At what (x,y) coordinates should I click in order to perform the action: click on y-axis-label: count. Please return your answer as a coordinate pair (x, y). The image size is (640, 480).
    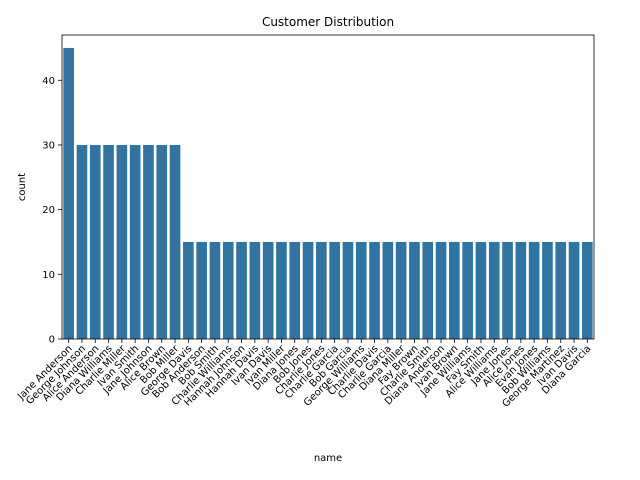
    Looking at the image, I should click on (22, 187).